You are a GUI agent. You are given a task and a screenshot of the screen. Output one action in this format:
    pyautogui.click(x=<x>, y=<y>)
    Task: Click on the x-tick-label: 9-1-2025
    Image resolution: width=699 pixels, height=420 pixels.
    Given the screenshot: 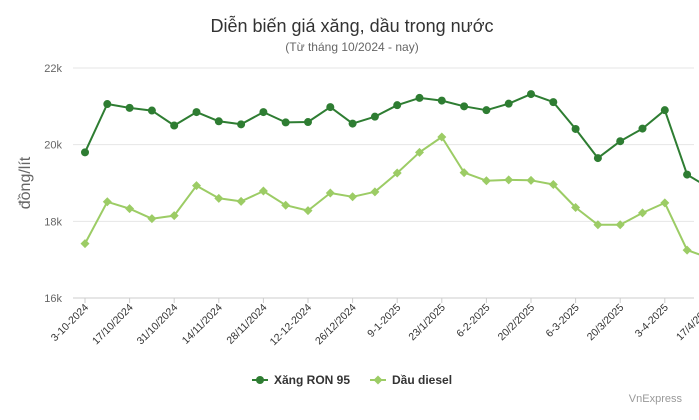 What is the action you would take?
    pyautogui.click(x=384, y=321)
    